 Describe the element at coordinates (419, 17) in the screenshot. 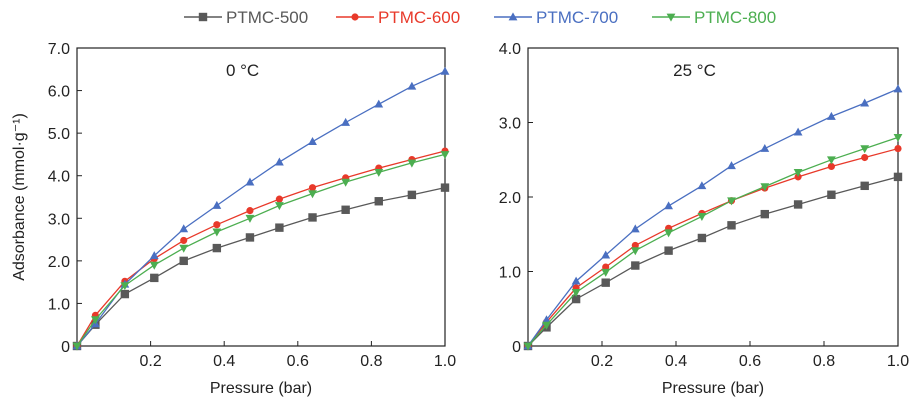

I see `legend-label: PTMC-600` at that location.